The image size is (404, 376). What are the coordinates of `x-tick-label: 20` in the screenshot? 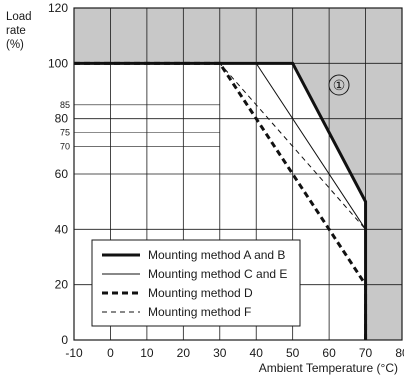 It's located at (184, 353).